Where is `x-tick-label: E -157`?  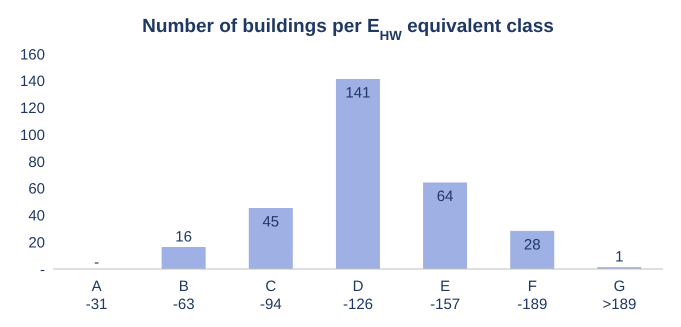 x-tick-label: E -157 is located at coordinates (445, 295).